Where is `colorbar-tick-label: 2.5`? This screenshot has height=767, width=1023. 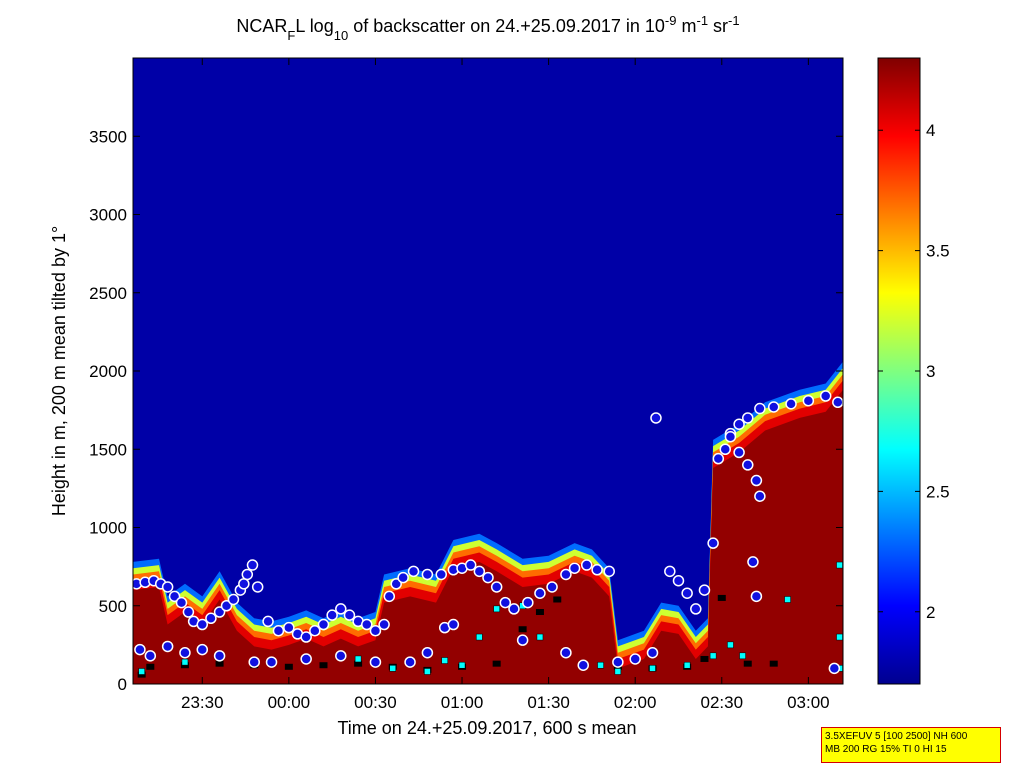
colorbar-tick-label: 2.5 is located at coordinates (938, 491).